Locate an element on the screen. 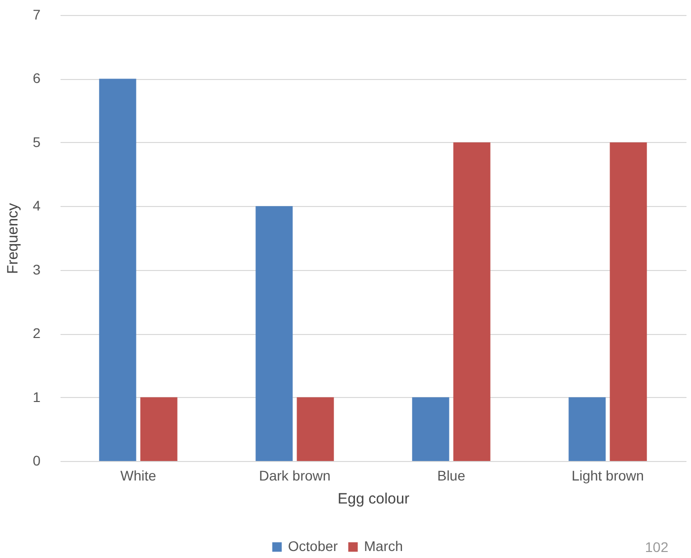  x-tick-label: Dark brown is located at coordinates (294, 476).